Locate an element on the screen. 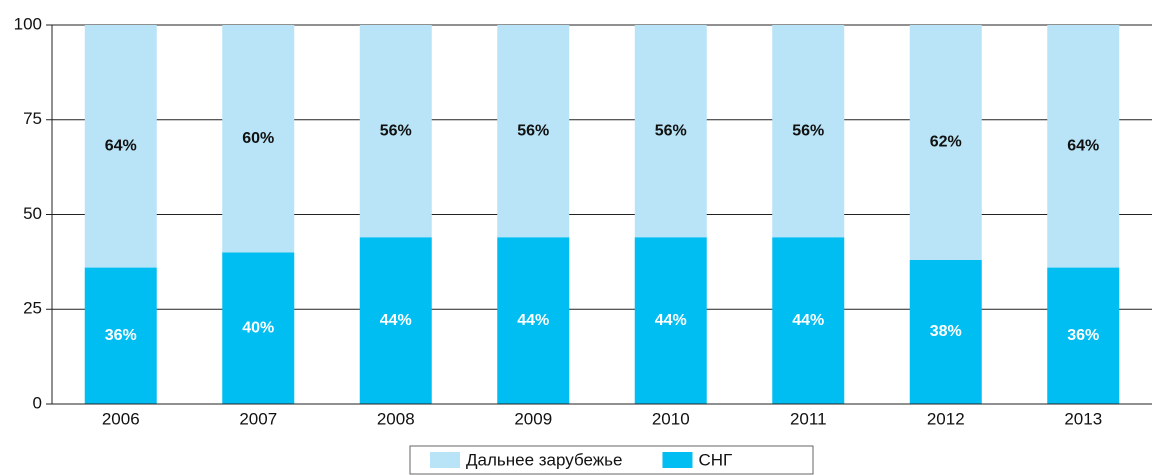  y-tick-label: 75 is located at coordinates (32, 118).